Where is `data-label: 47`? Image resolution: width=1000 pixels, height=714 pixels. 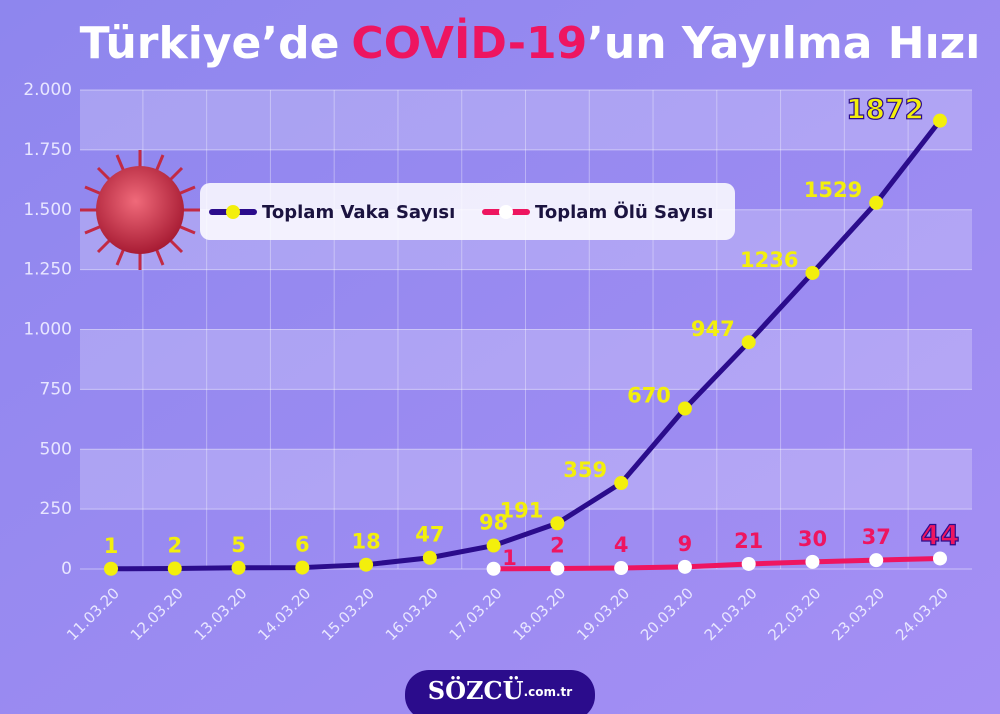 data-label: 47 is located at coordinates (429, 535).